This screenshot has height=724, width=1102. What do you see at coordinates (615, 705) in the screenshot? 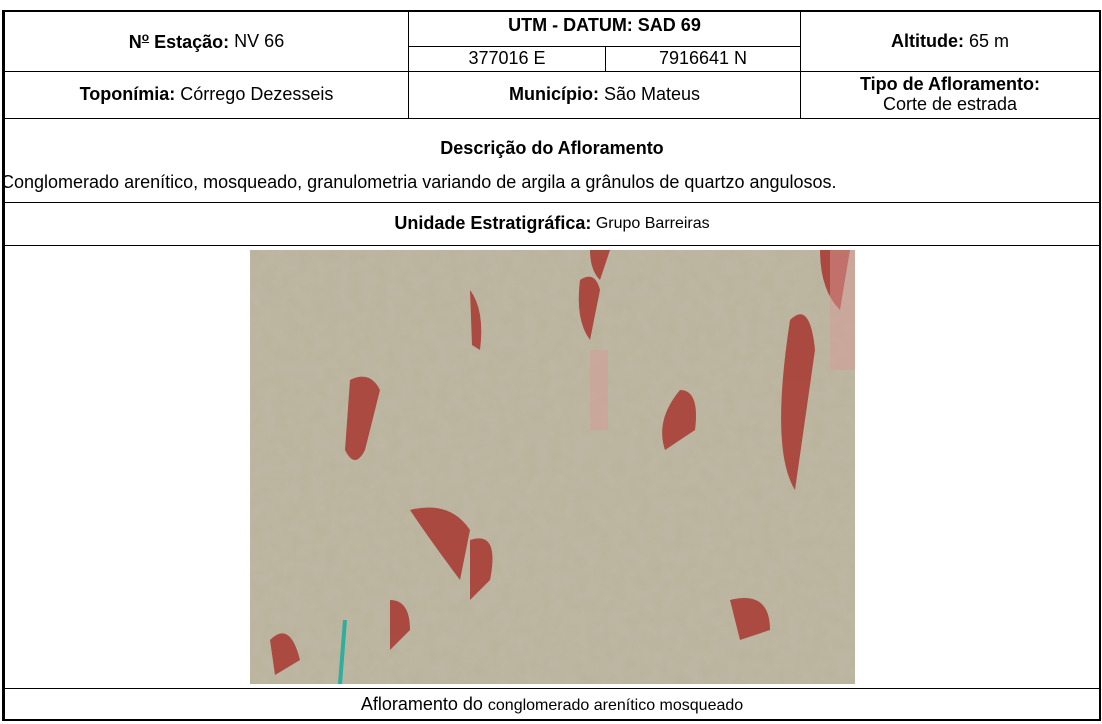
I see `caption-part2: conglomerado arenítico mosqueado` at bounding box center [615, 705].